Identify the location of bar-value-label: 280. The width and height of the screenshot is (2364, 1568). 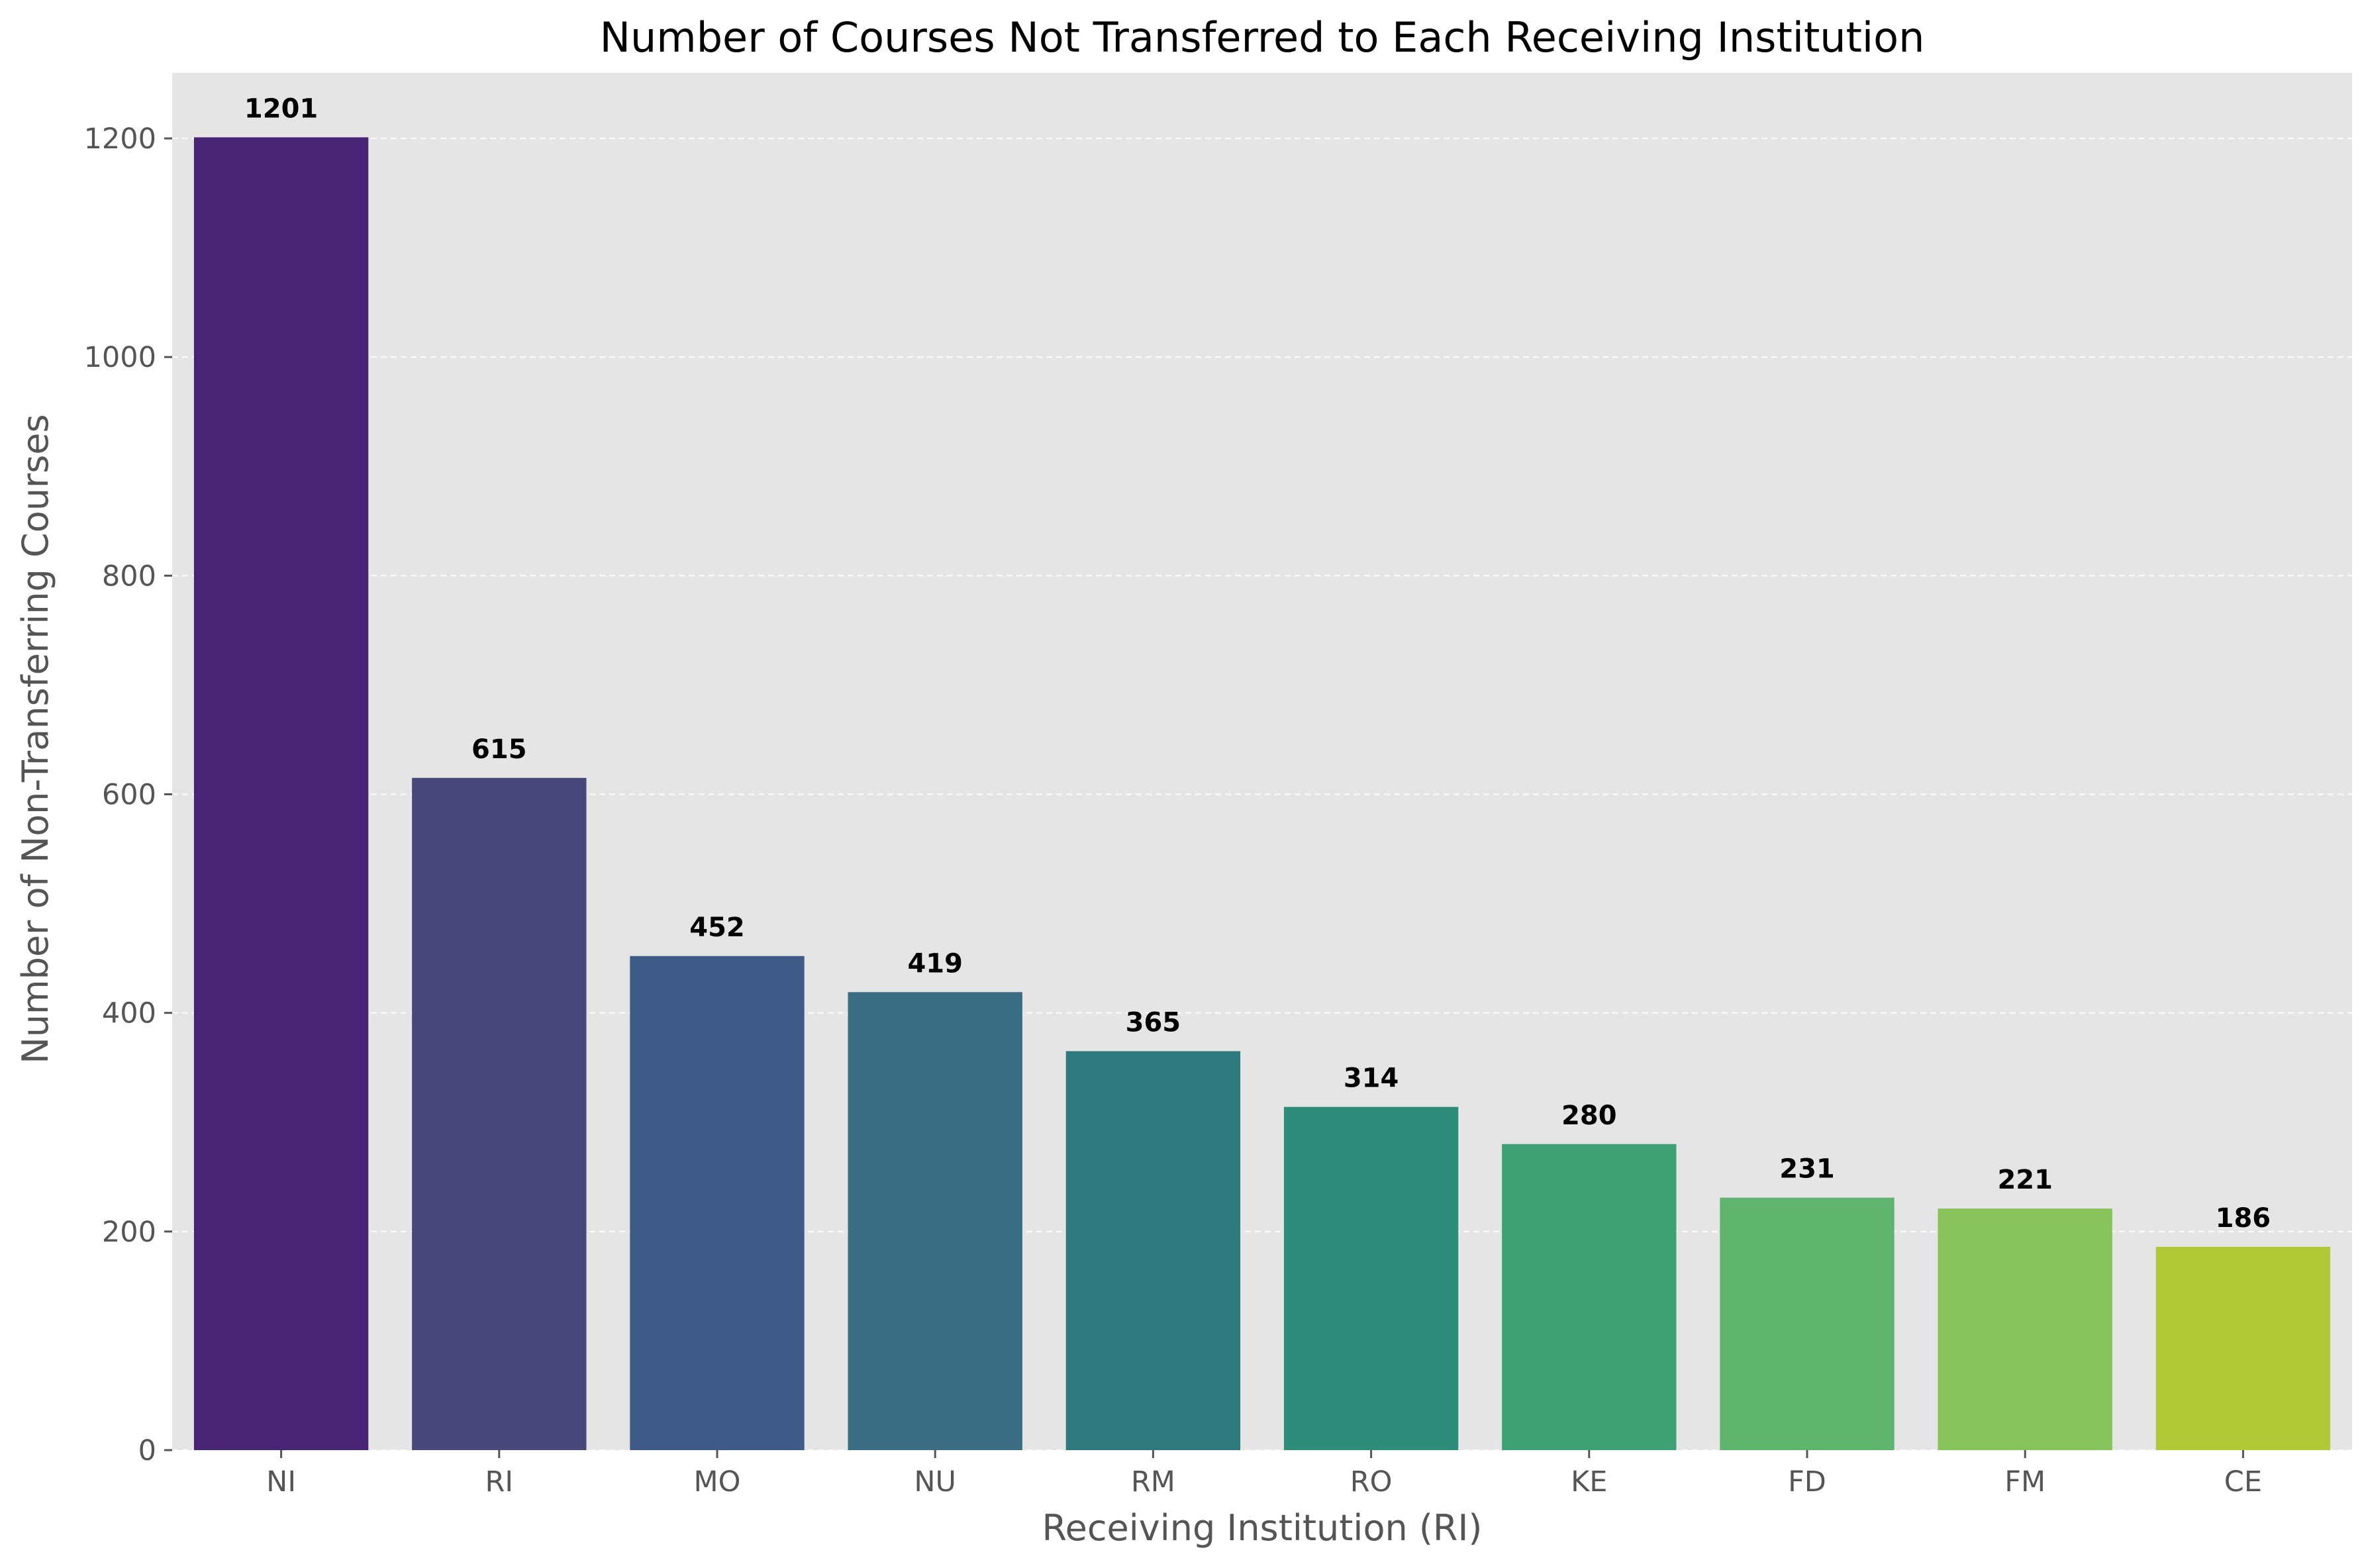
(1589, 1116).